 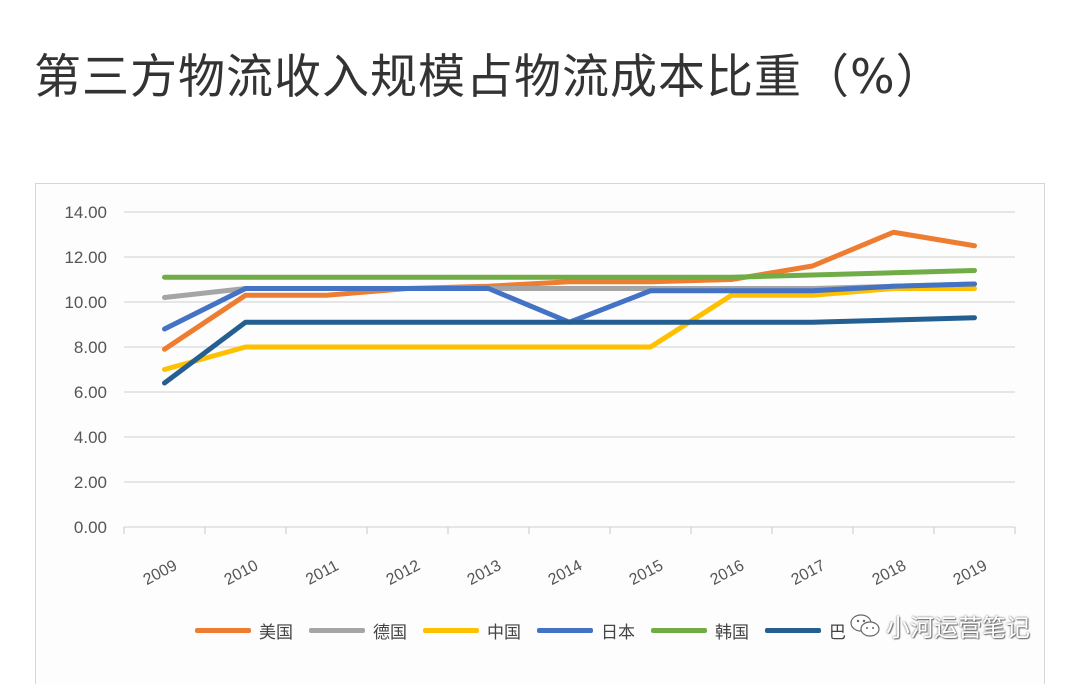 What do you see at coordinates (90, 392) in the screenshot?
I see `y-tick-label: 6.00` at bounding box center [90, 392].